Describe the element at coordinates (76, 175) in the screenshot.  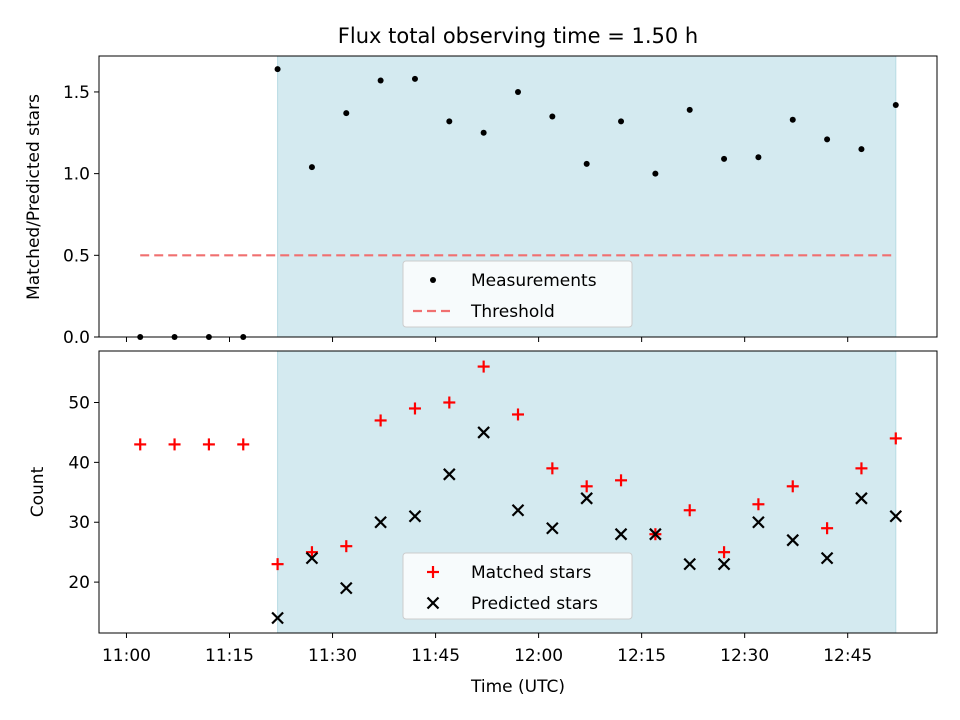
I see `y-tick-label: 1.0` at that location.